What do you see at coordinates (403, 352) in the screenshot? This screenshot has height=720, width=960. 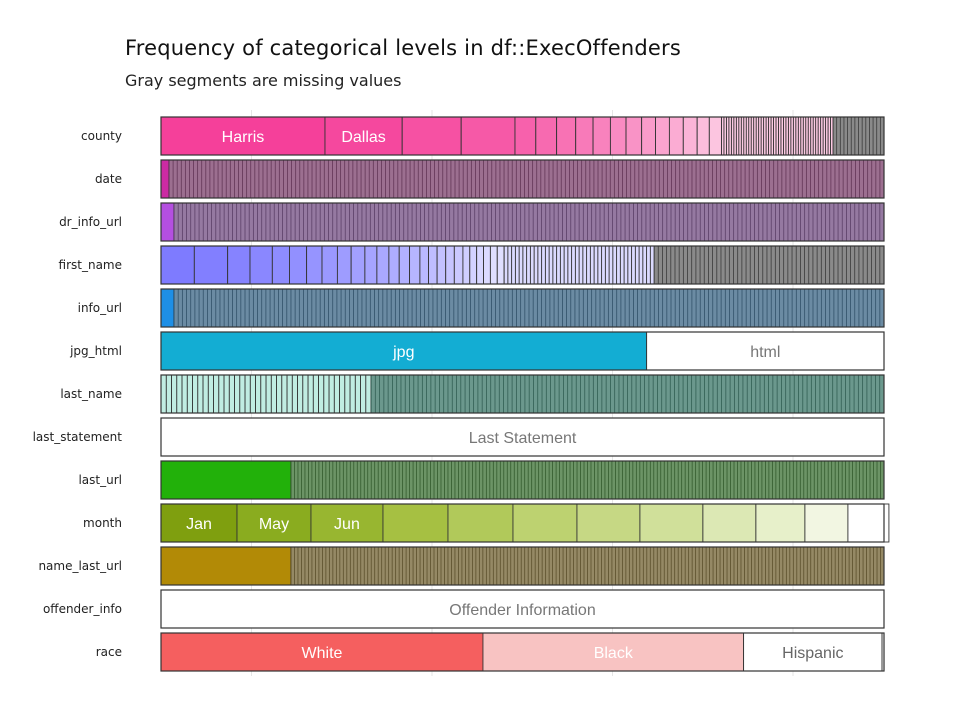 I see `segment-label: jpg` at bounding box center [403, 352].